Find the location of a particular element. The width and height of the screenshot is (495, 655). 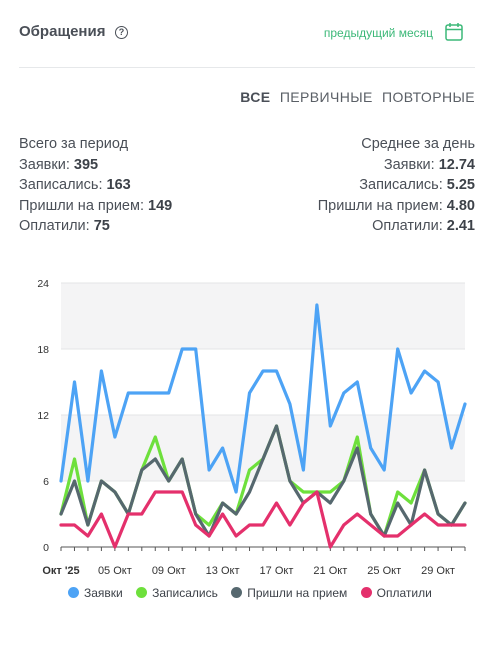

x-tick-label: 13 Окт is located at coordinates (223, 571).